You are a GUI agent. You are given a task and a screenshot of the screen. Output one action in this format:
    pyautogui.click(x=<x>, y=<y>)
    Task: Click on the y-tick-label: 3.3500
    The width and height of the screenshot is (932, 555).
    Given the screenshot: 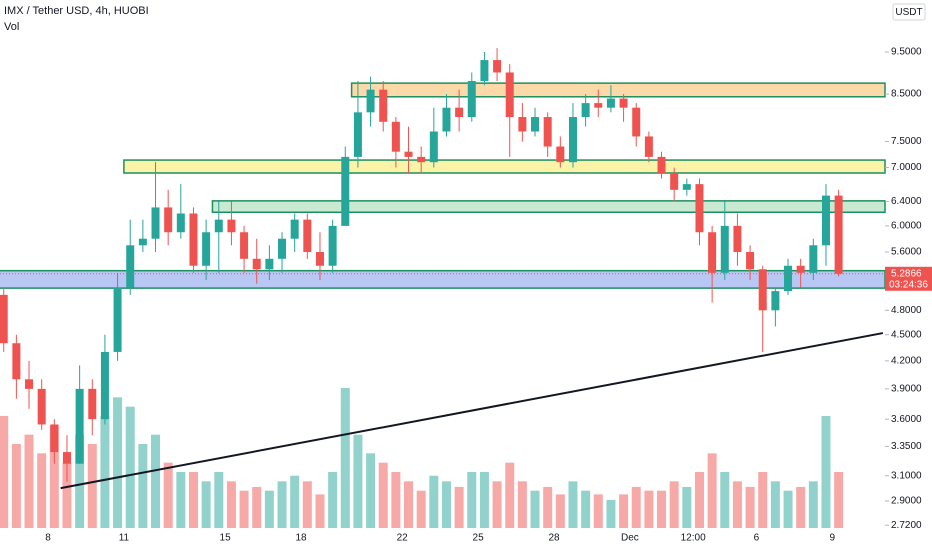 What is the action you would take?
    pyautogui.click(x=906, y=446)
    